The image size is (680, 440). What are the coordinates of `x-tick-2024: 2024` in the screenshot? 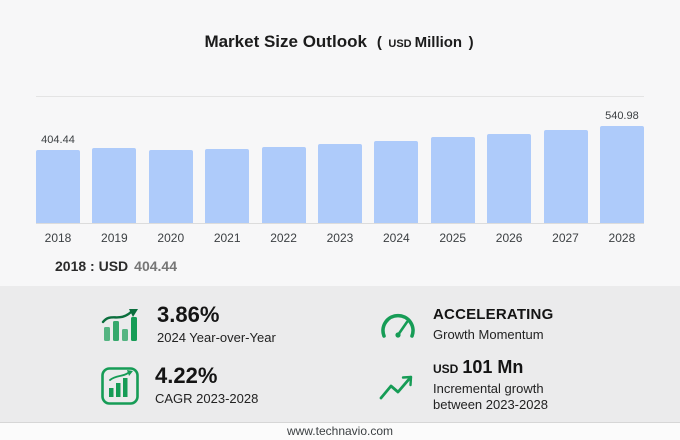 It's located at (396, 238).